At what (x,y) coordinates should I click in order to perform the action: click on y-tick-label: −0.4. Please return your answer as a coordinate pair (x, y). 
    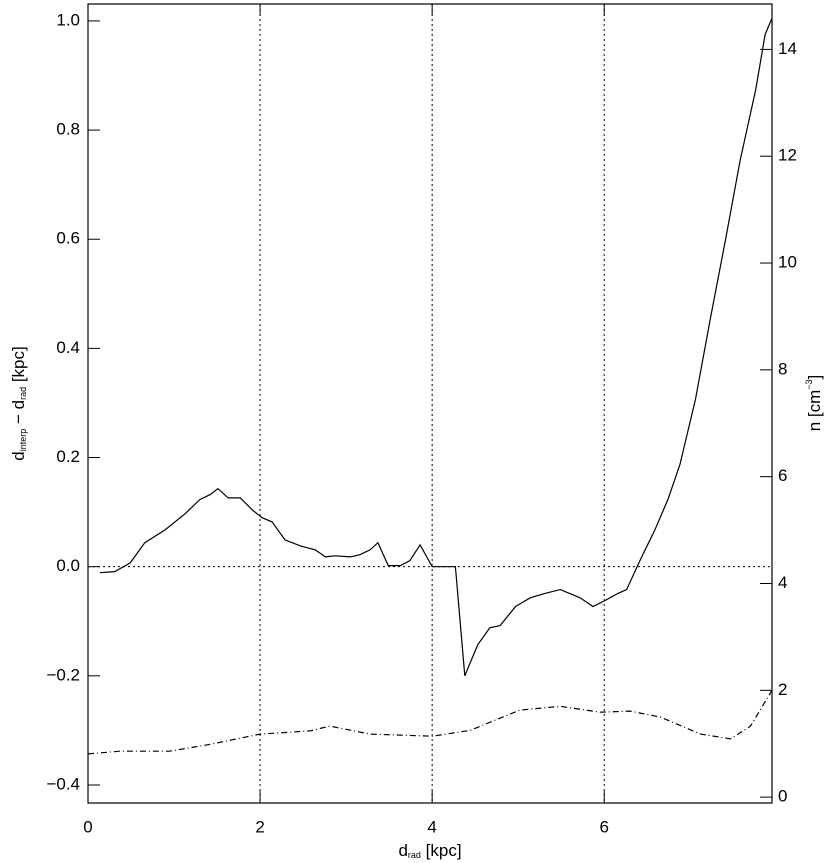
    Looking at the image, I should click on (63, 783).